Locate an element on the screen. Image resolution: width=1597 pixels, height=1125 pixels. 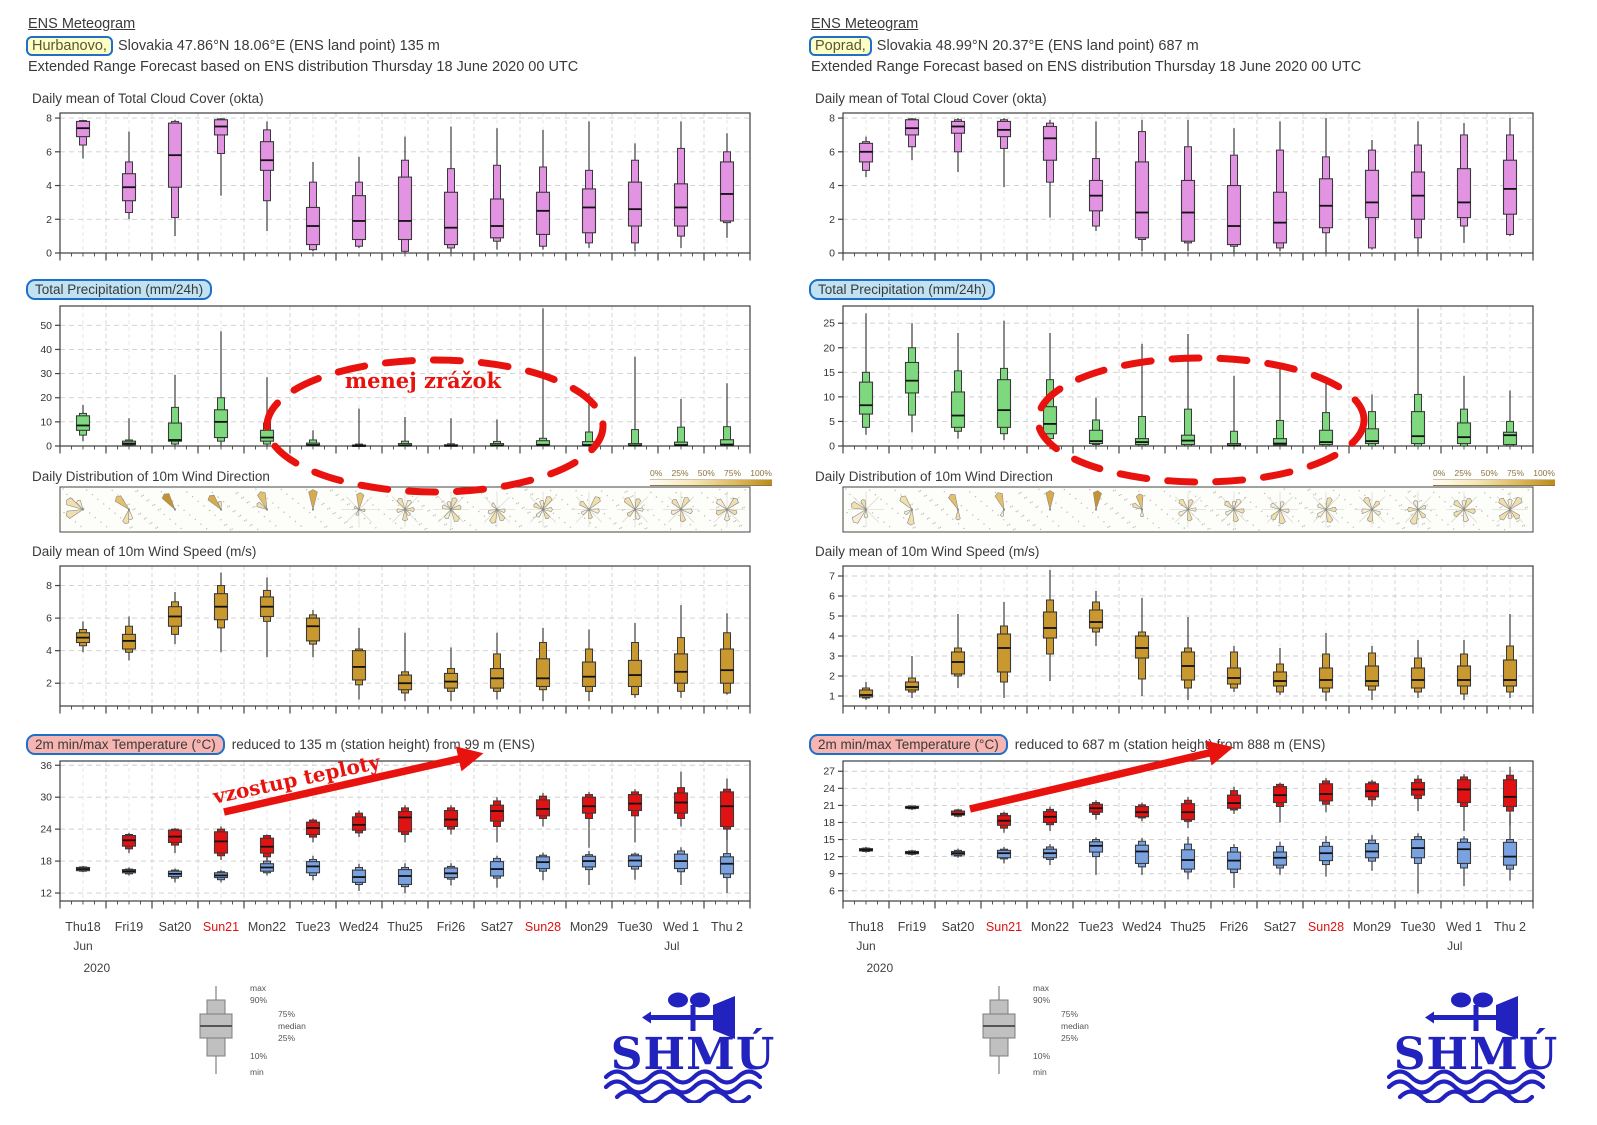
svg-text: 15 is located at coordinates (829, 373).